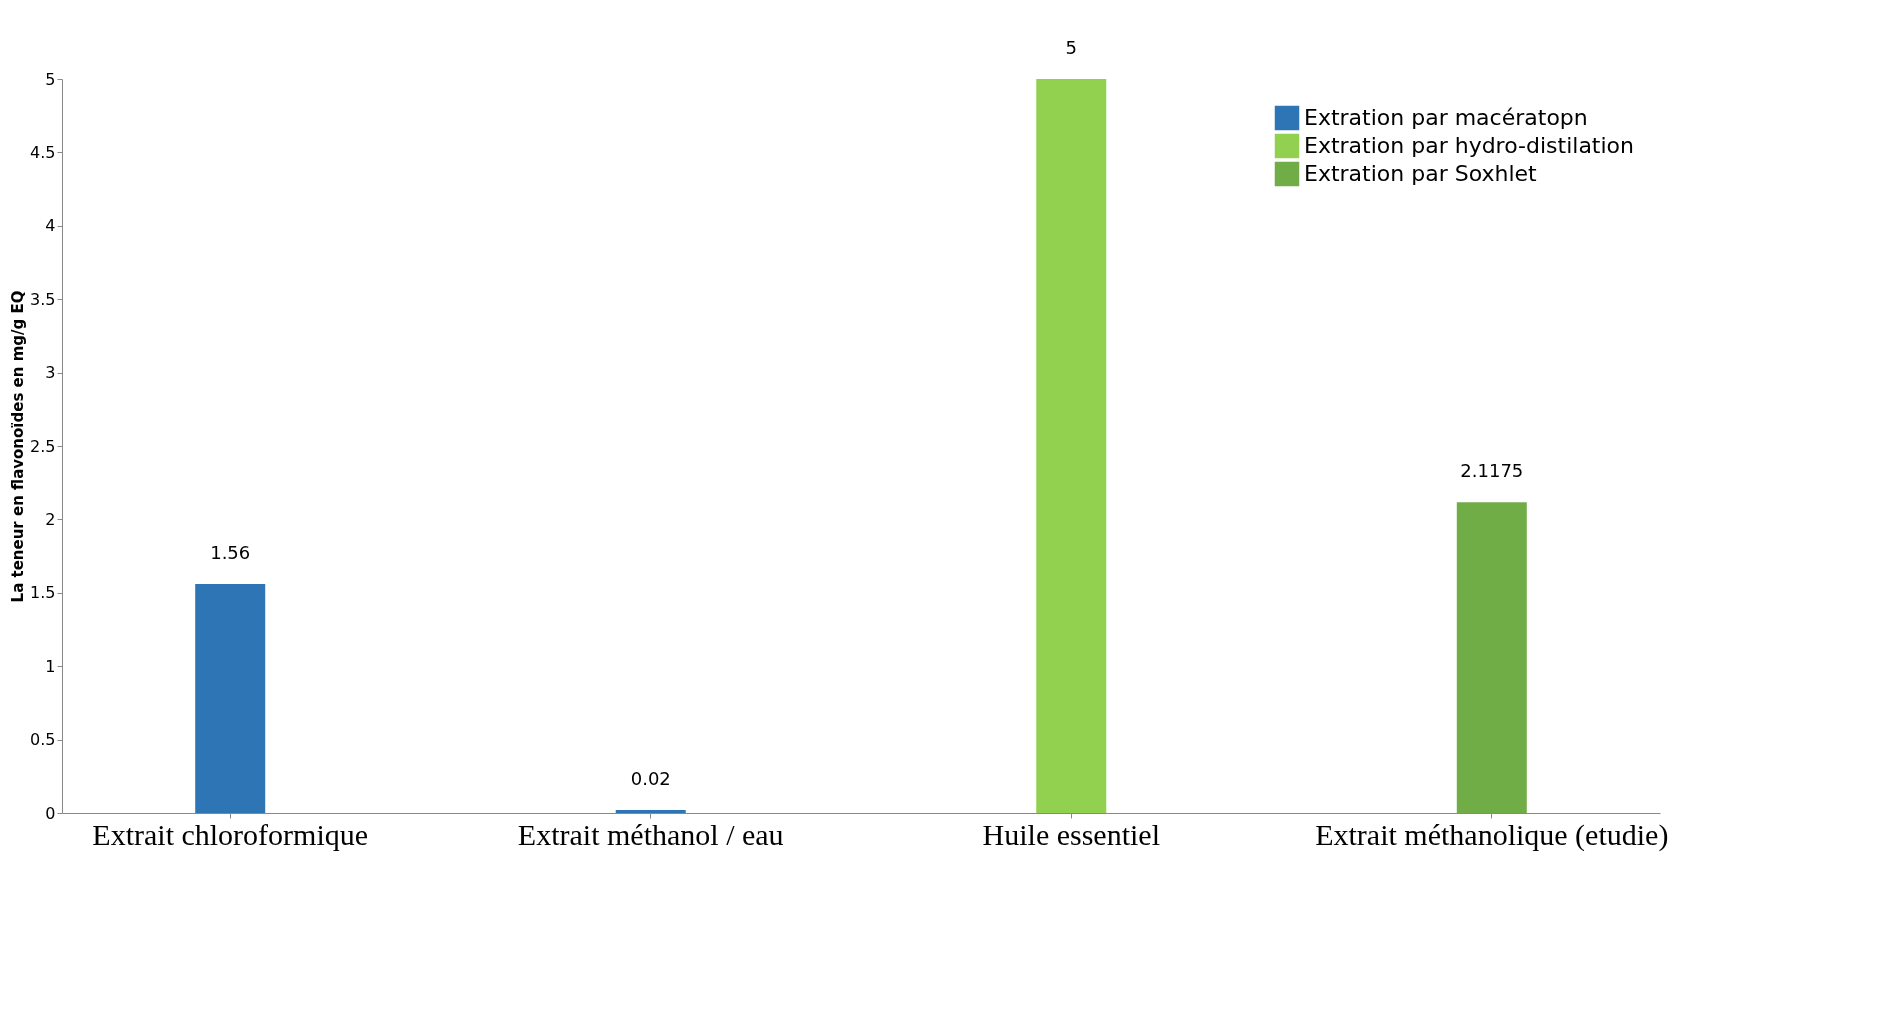  I want to click on y-tick-label: 0, so click(50, 813).